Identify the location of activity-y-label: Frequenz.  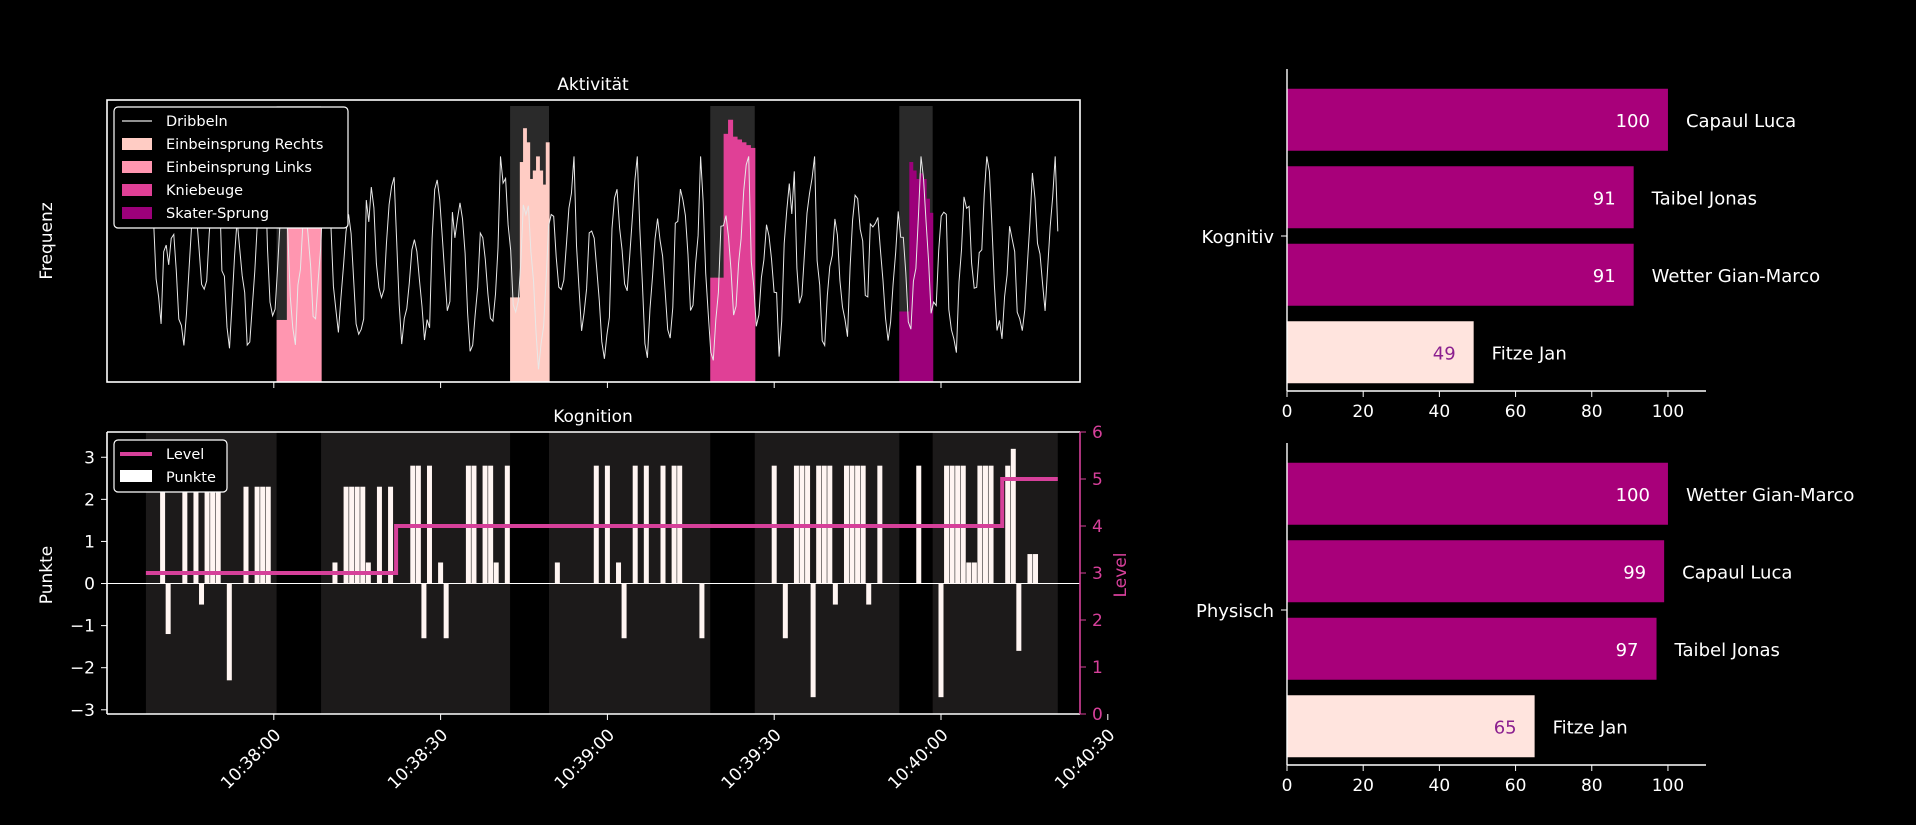
(47, 240).